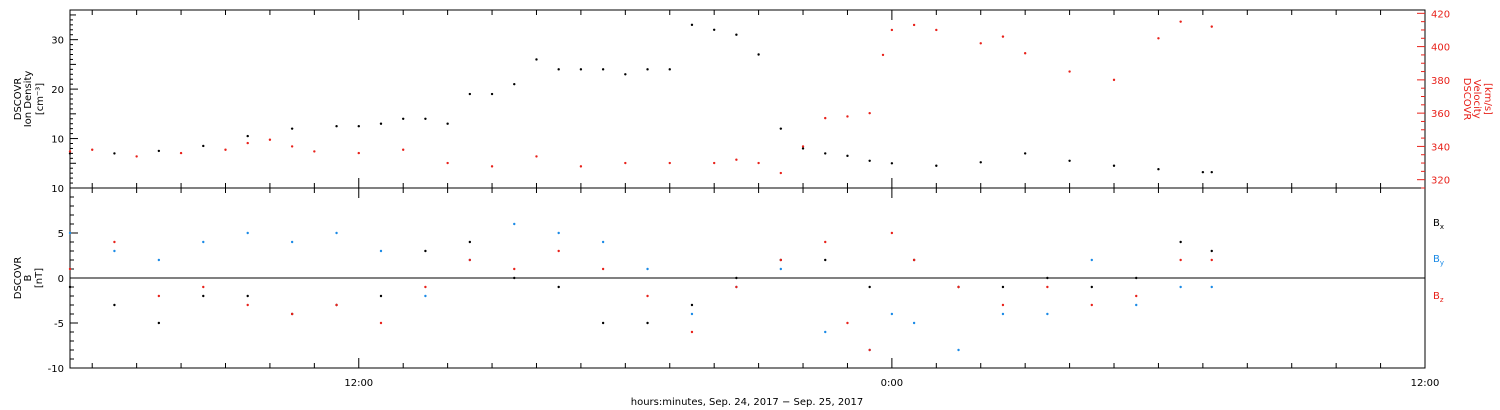 Image resolution: width=1500 pixels, height=410 pixels. What do you see at coordinates (1440, 114) in the screenshot?
I see `y2-tick-label: 360` at bounding box center [1440, 114].